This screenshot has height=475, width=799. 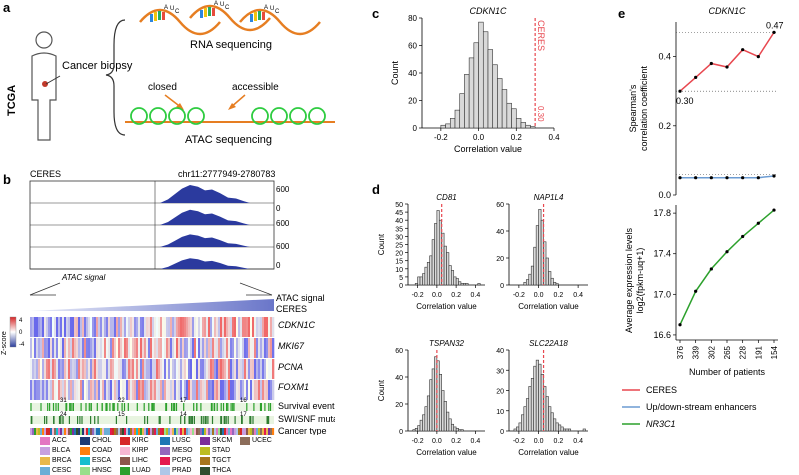 What do you see at coordinates (701, 407) in the screenshot?
I see `legend-label: Up/down-stream enhancers` at bounding box center [701, 407].